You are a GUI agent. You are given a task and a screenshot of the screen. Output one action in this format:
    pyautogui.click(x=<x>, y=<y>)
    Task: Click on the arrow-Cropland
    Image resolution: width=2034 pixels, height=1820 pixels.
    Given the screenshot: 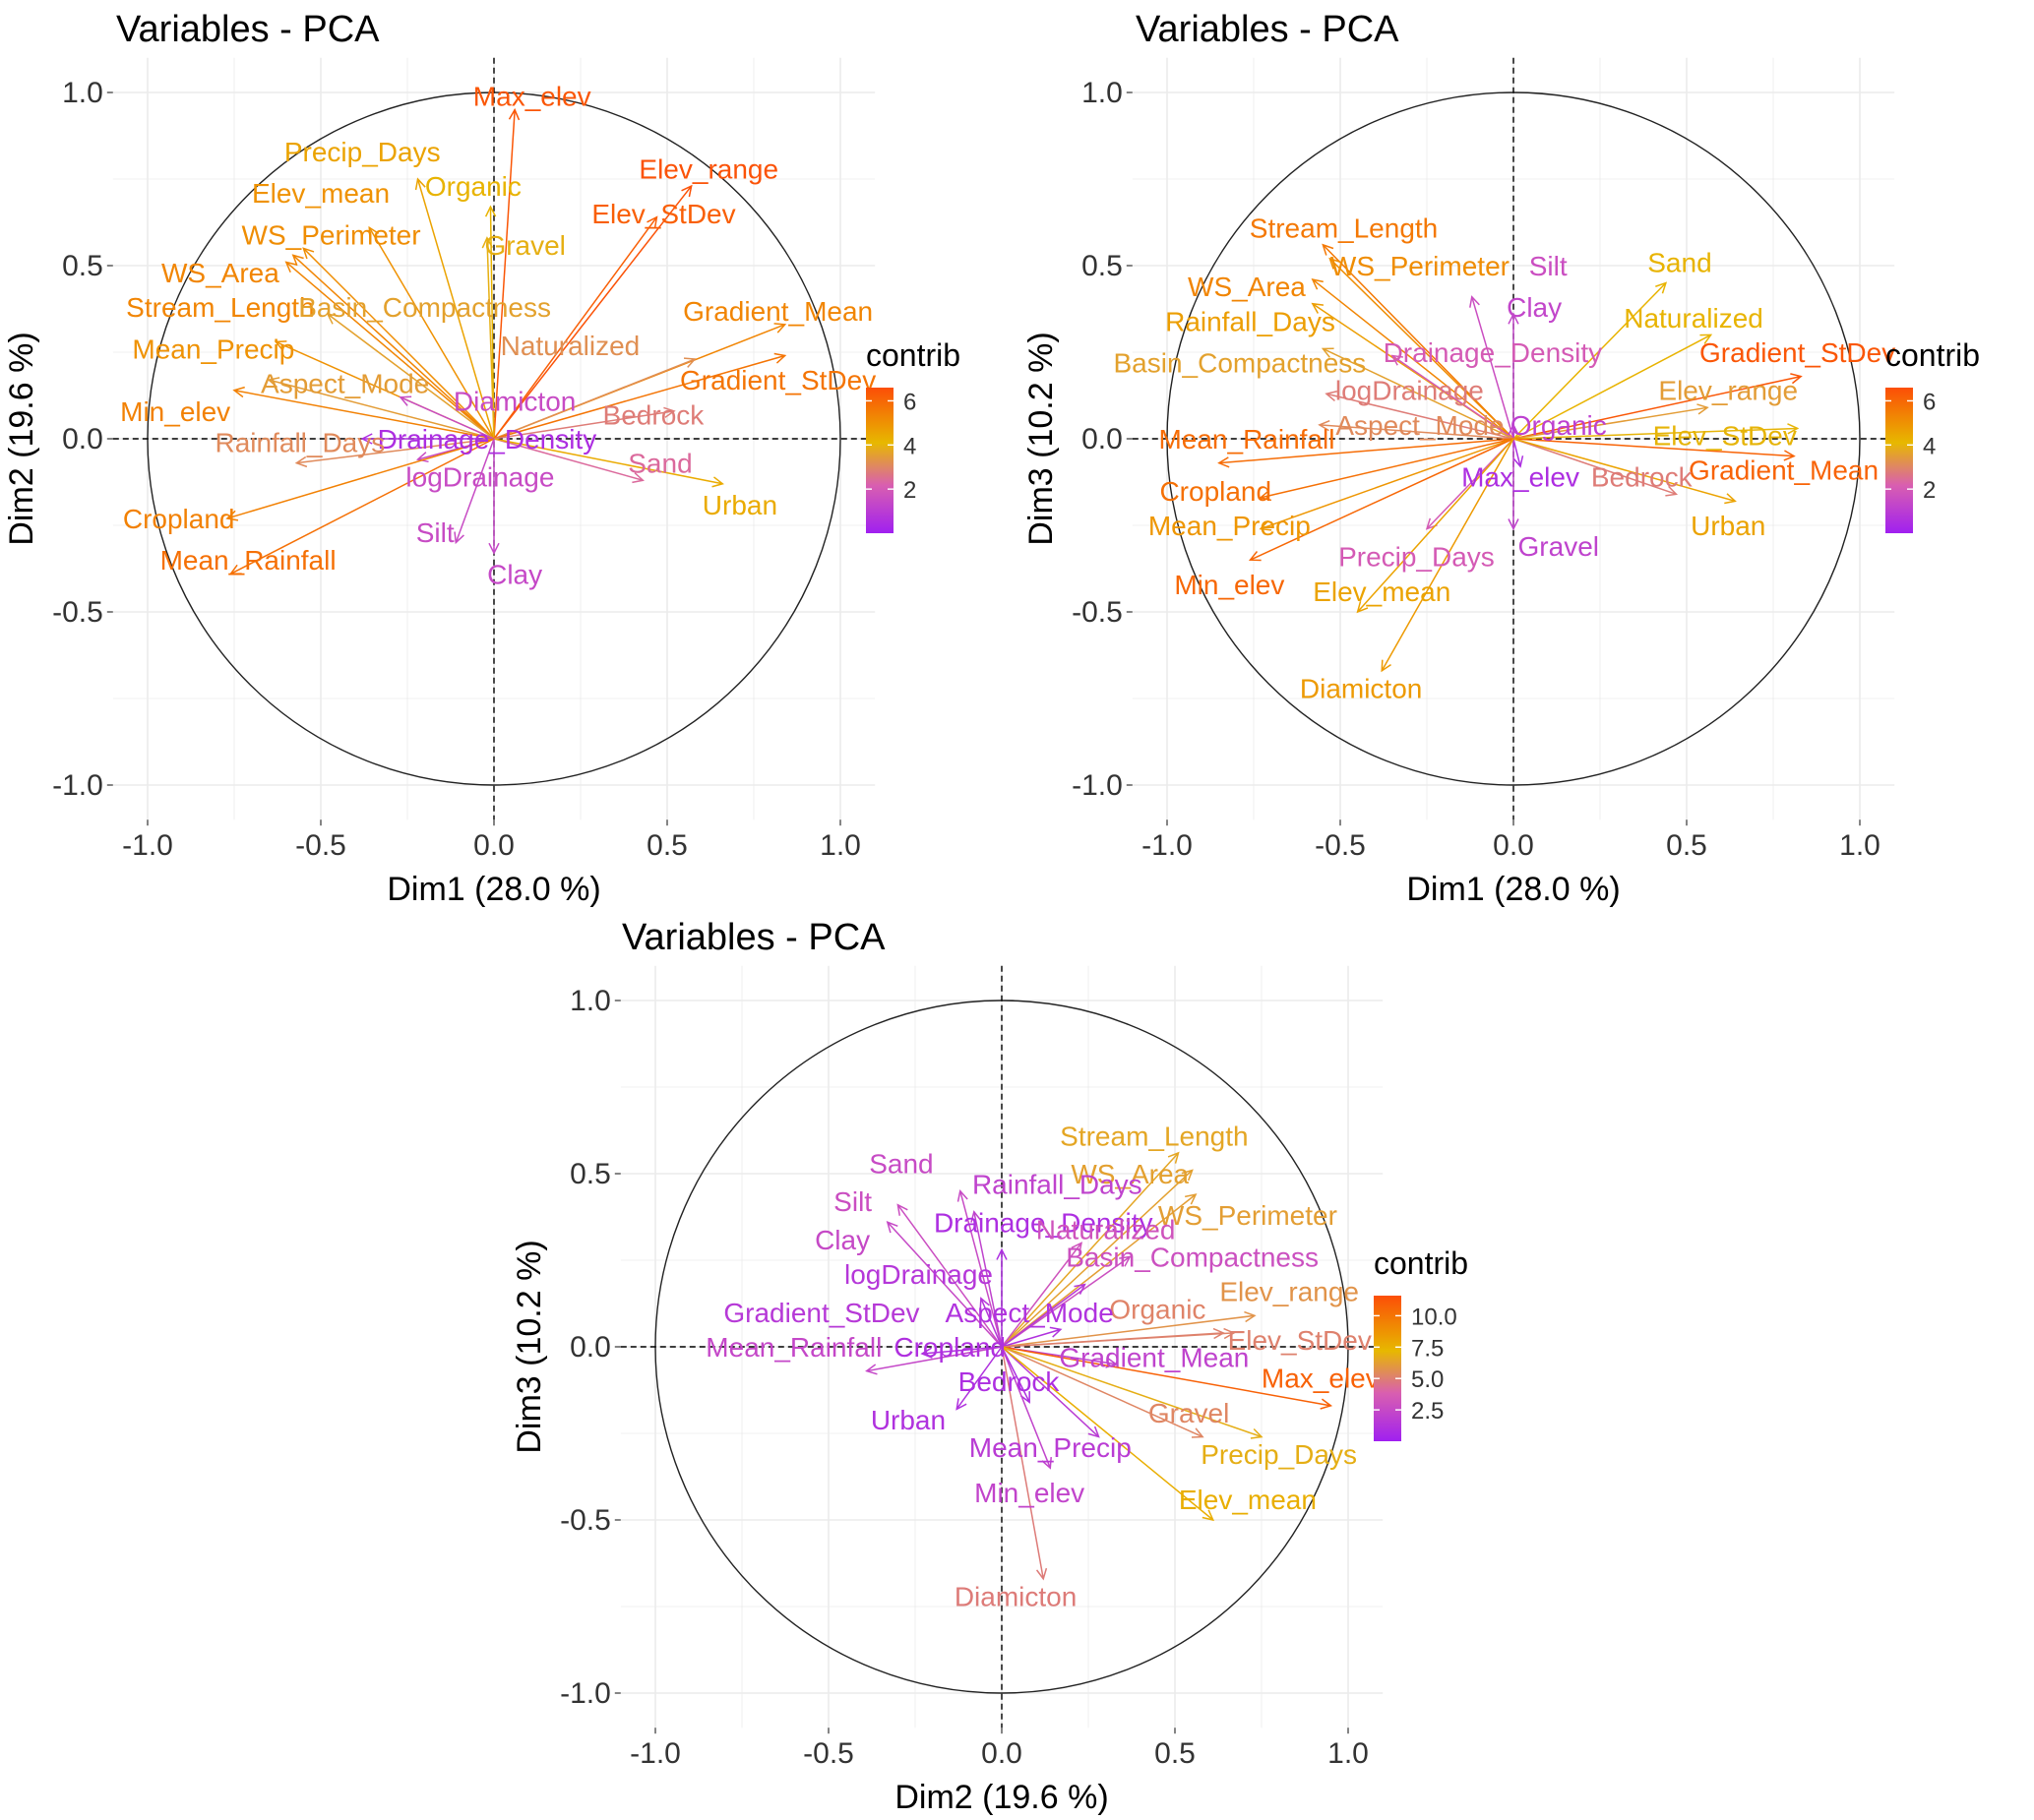 What is the action you would take?
    pyautogui.click(x=962, y=1350)
    